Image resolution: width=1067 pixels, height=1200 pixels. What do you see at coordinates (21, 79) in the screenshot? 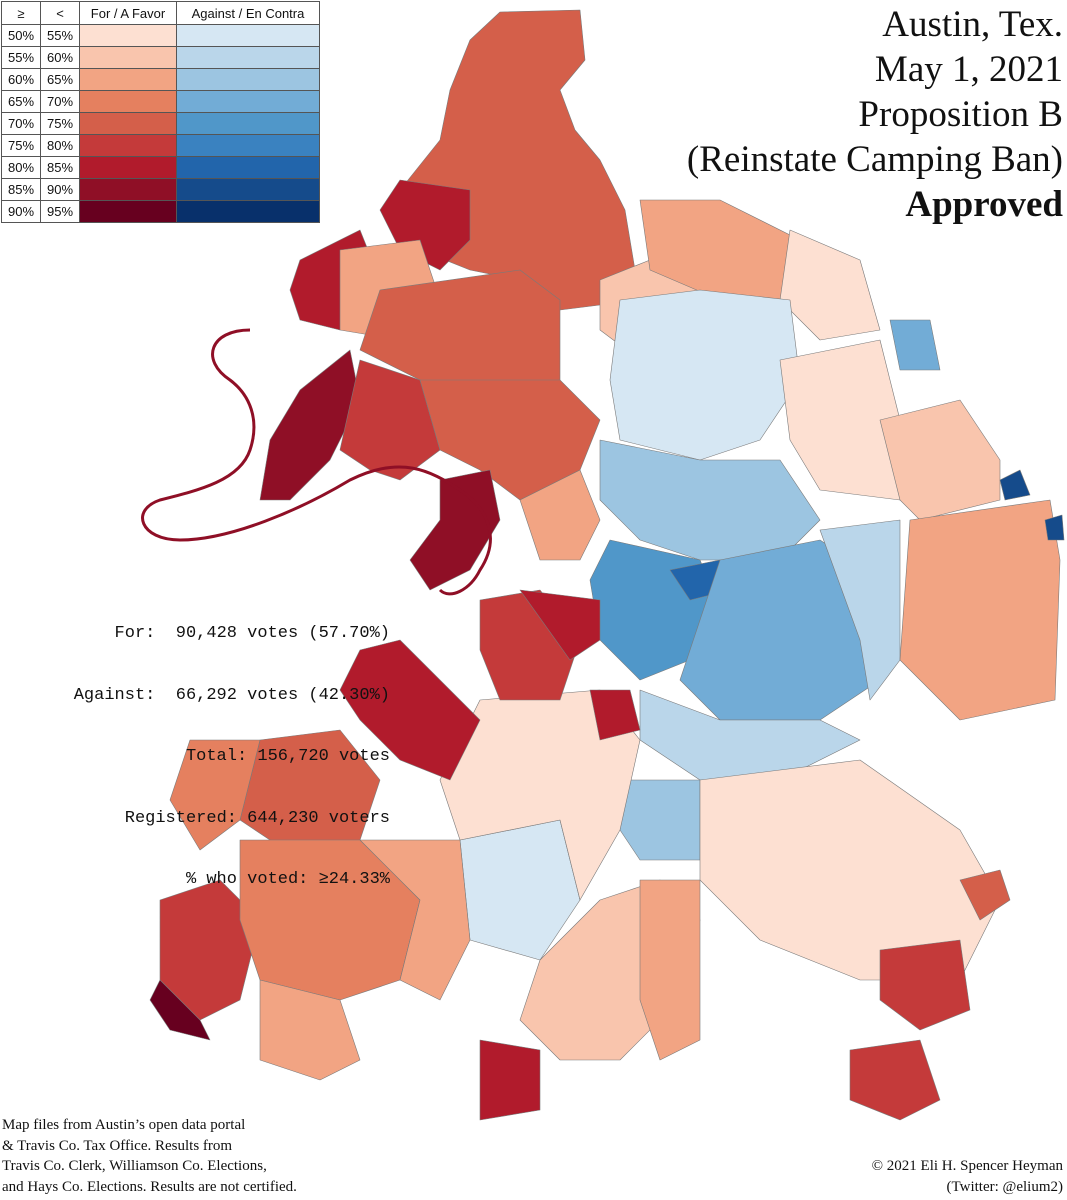
I see `legend-min: 60%` at bounding box center [21, 79].